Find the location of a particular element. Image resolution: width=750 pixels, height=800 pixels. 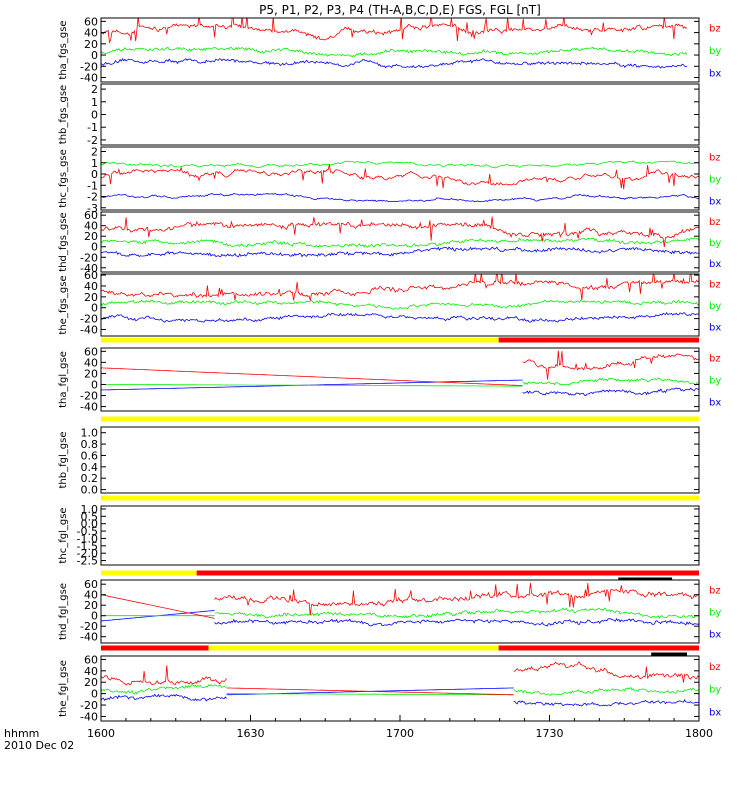

y-tick-label: 0.5 is located at coordinates (90, 516).